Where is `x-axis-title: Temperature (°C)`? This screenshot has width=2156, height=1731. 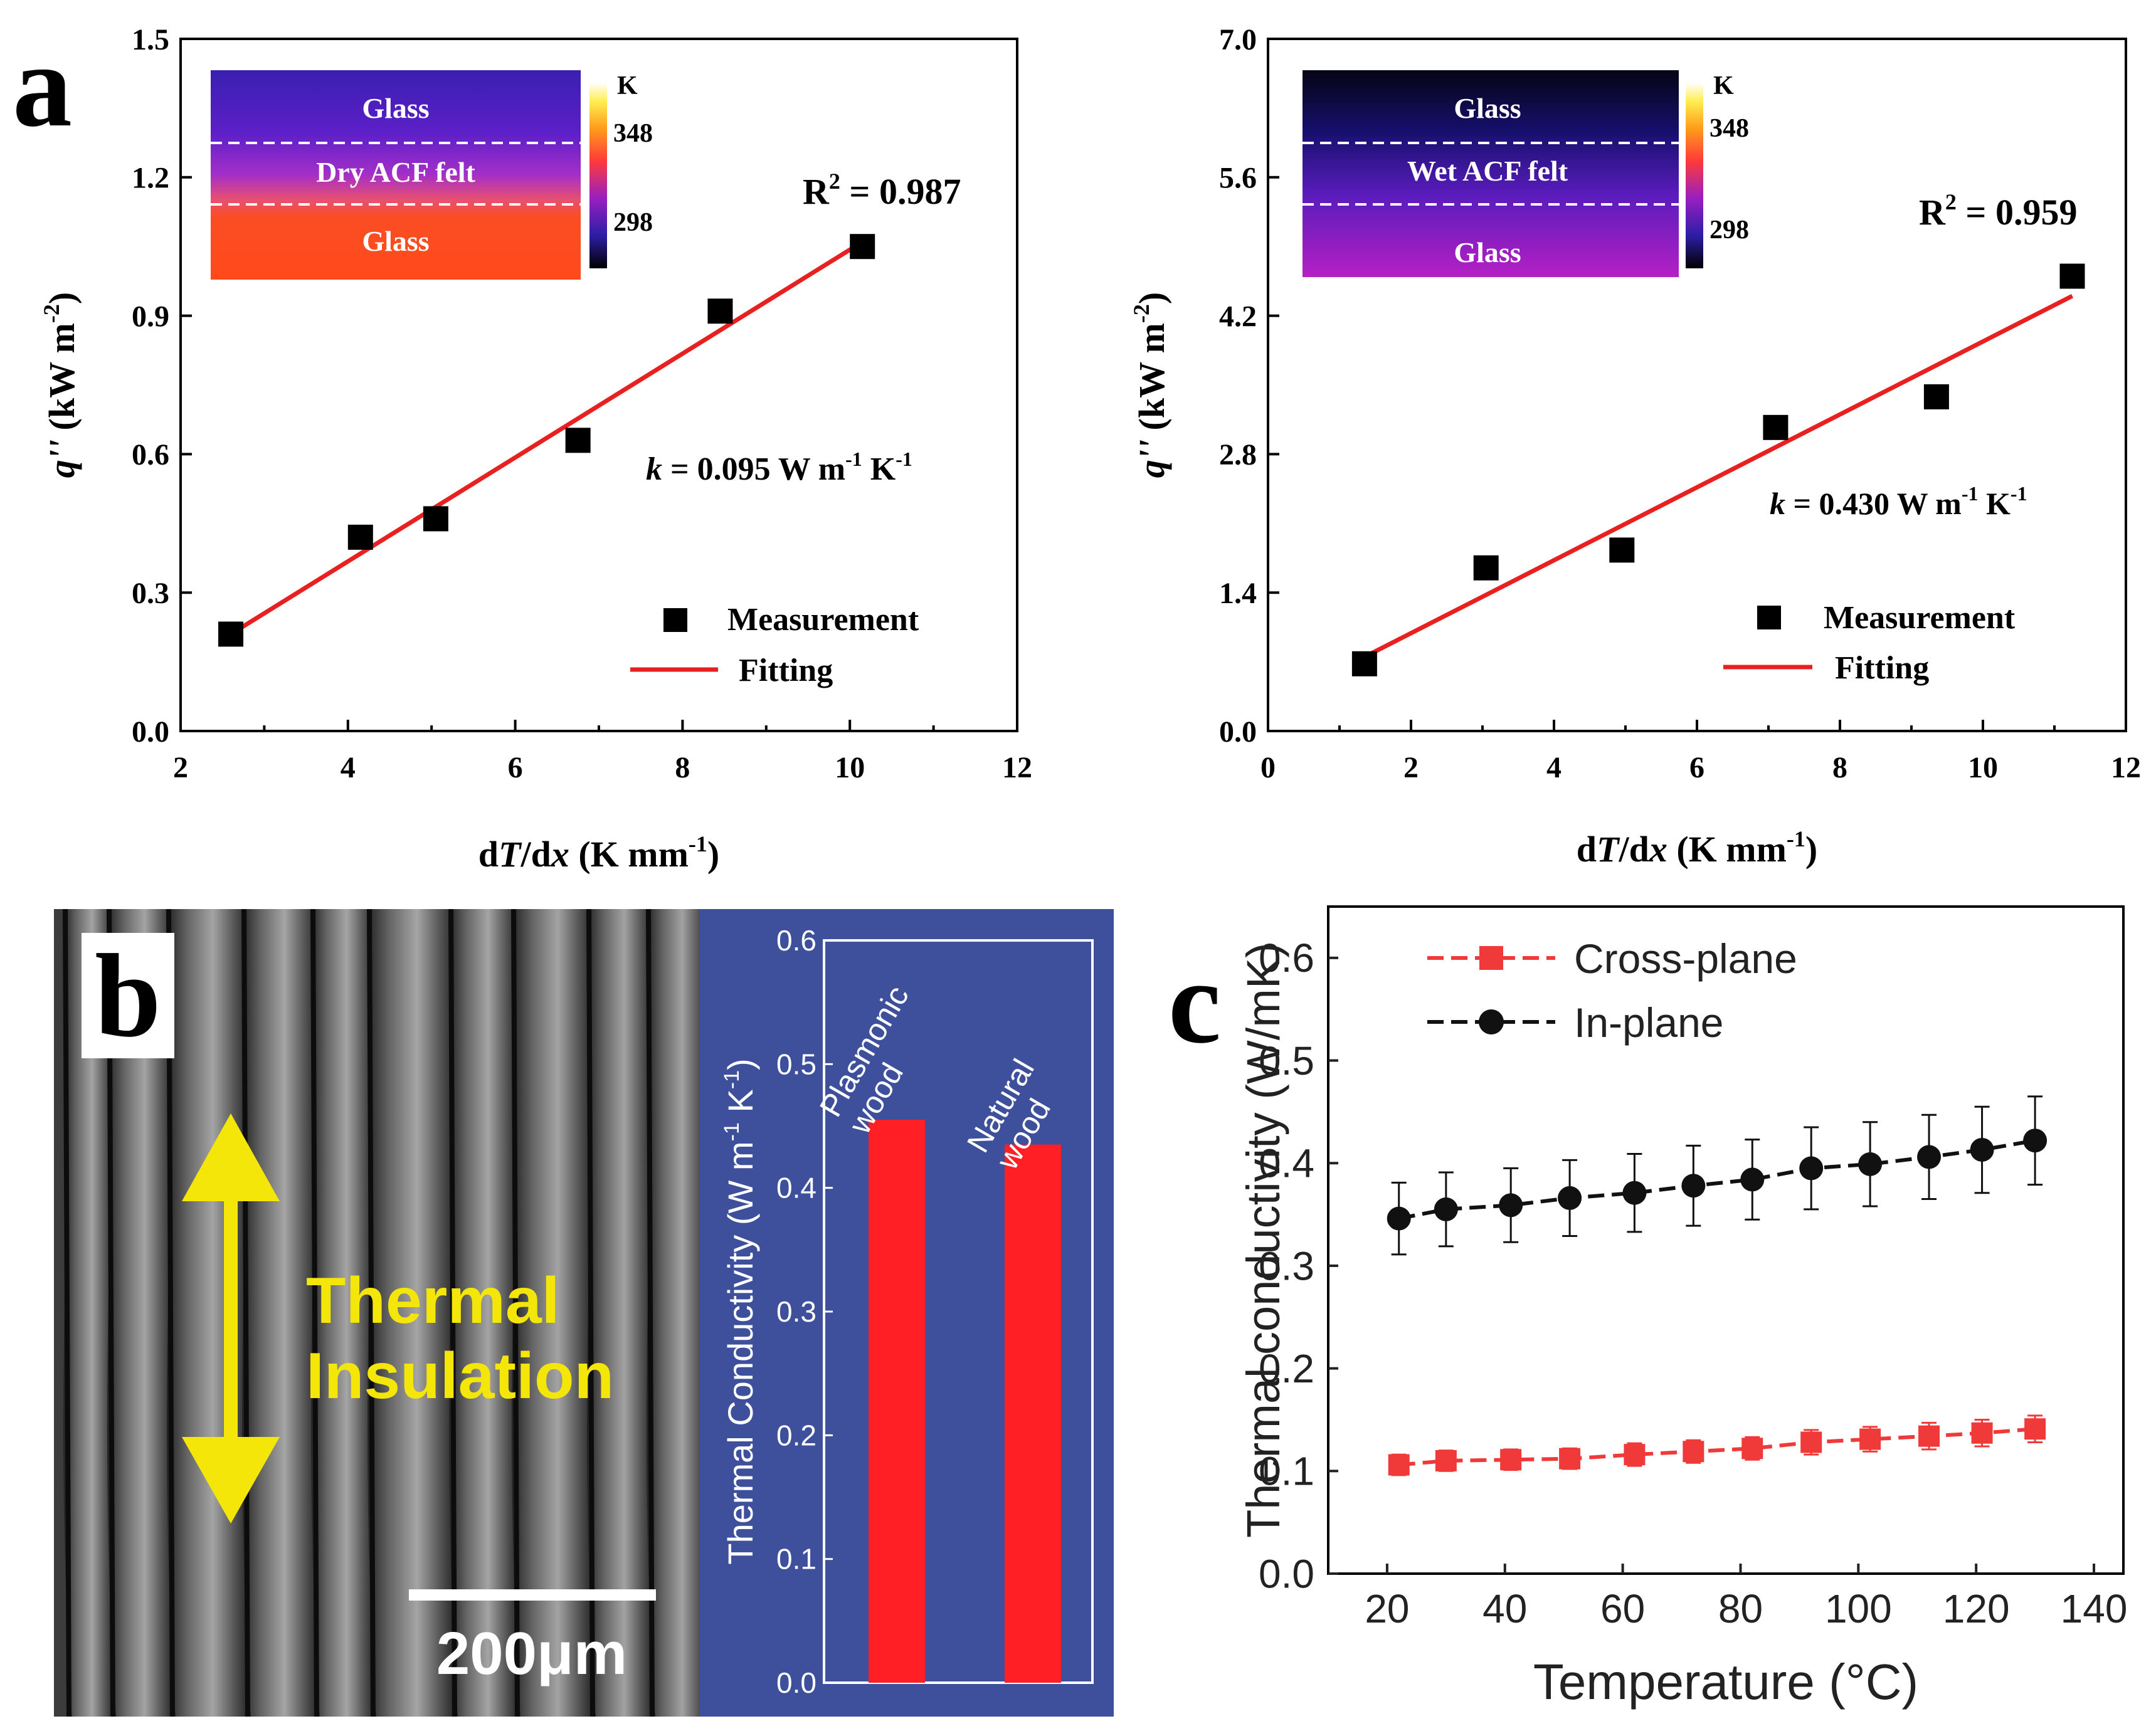
x-axis-title: Temperature (°C) is located at coordinates (1725, 1682).